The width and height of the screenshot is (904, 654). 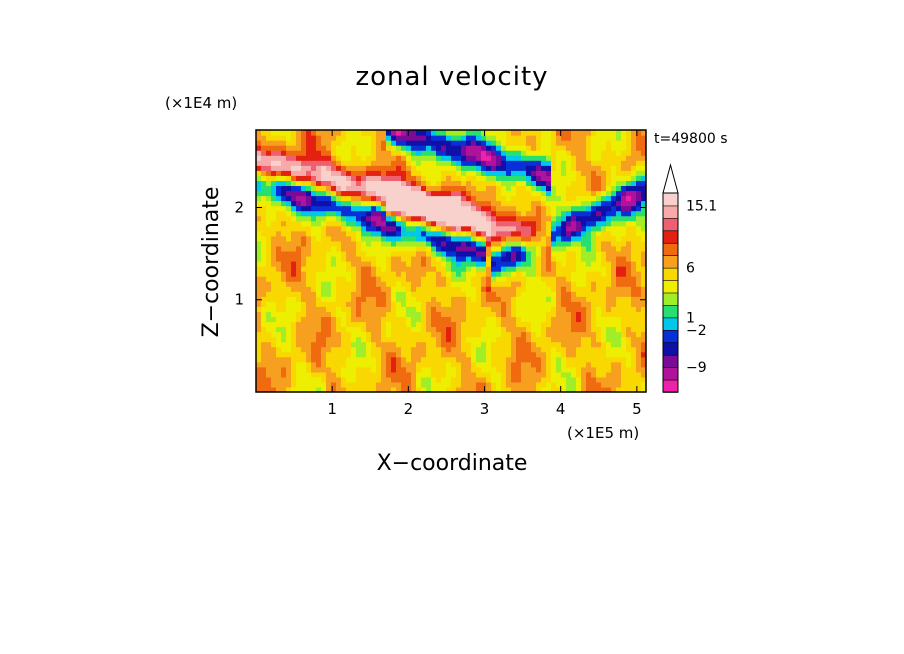 What do you see at coordinates (332, 409) in the screenshot?
I see `x-tick-label: 1` at bounding box center [332, 409].